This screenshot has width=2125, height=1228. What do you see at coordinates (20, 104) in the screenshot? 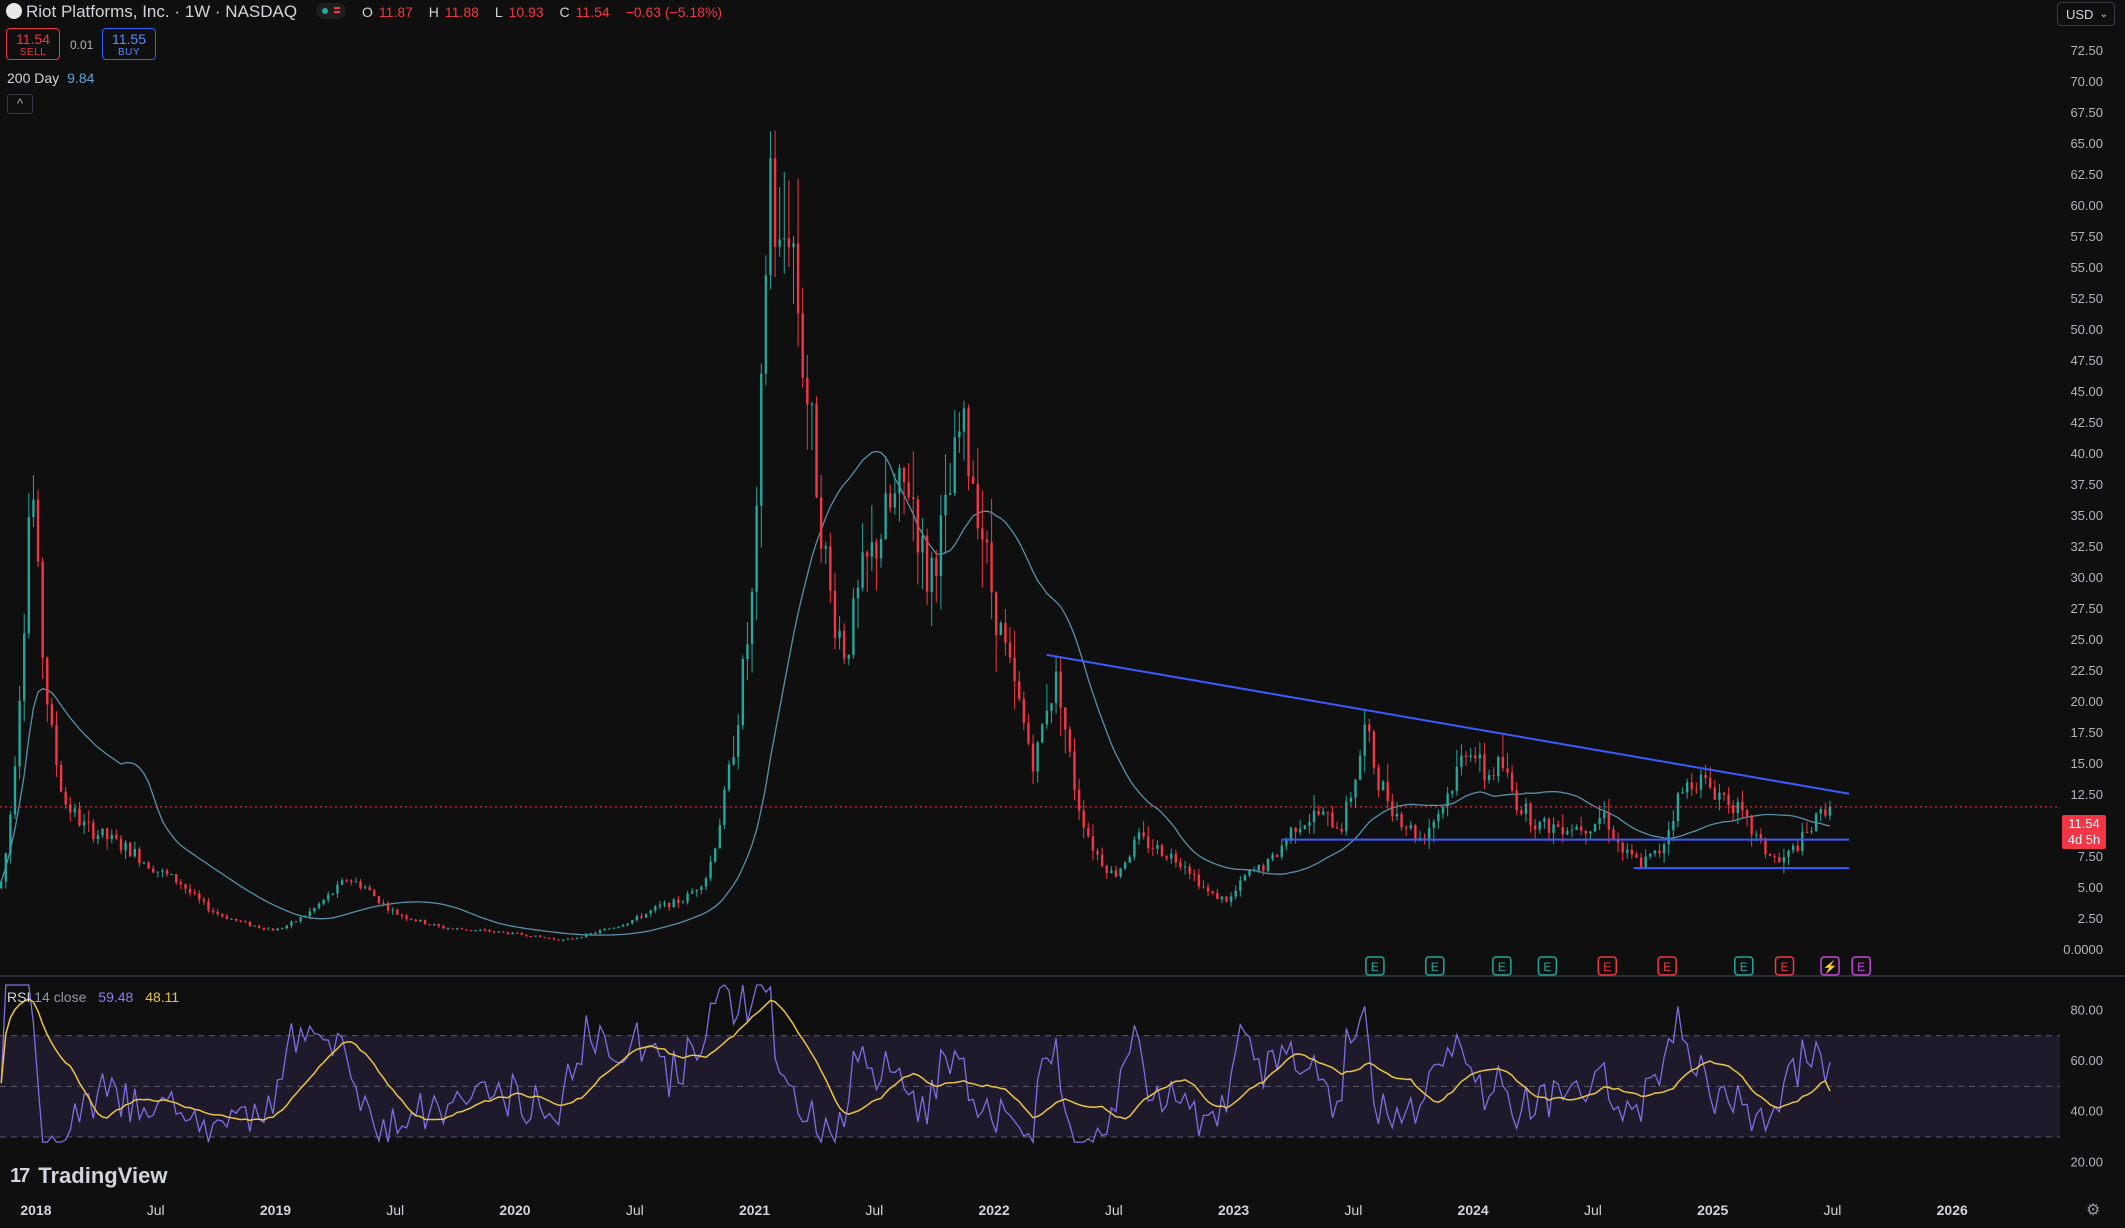
I see `collapse-legend-button: ^` at bounding box center [20, 104].